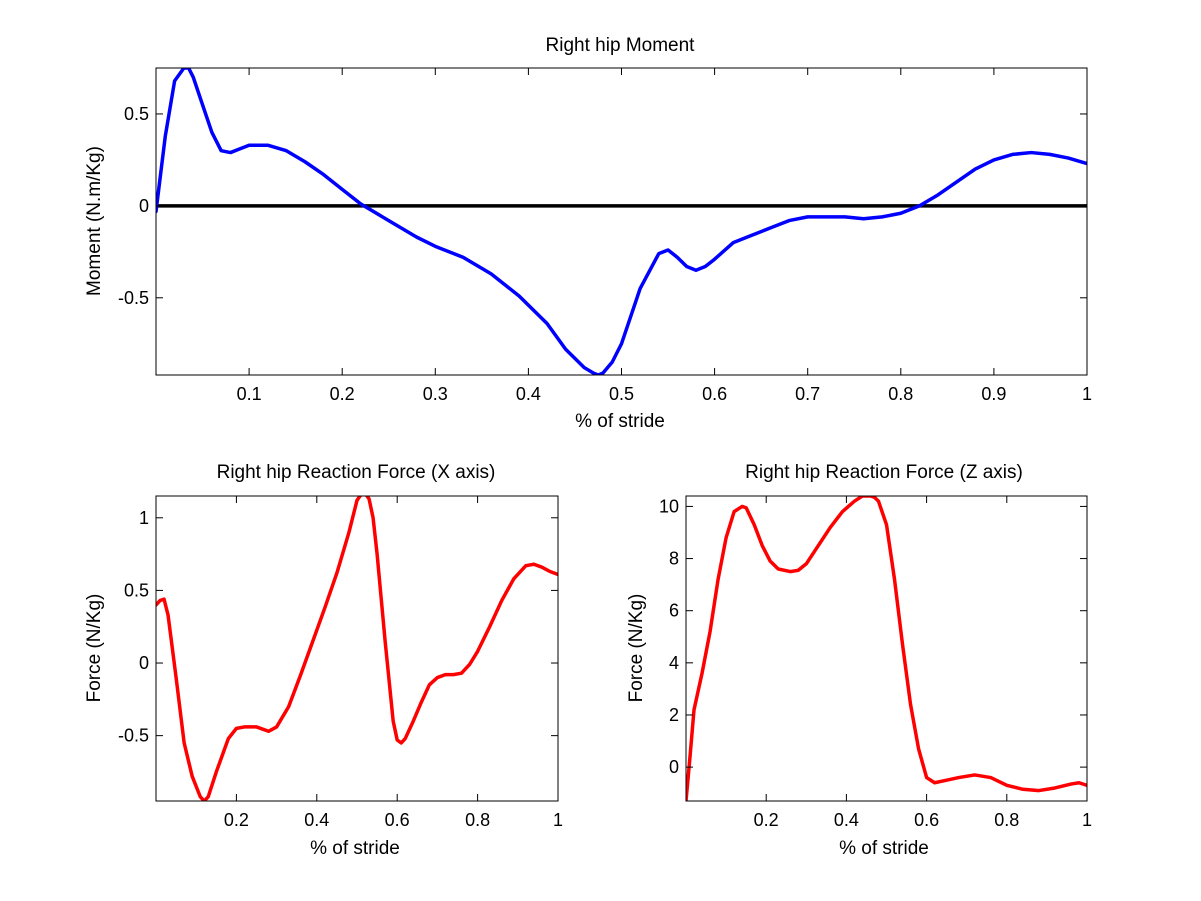 Image resolution: width=1201 pixels, height=901 pixels. Describe the element at coordinates (846, 820) in the screenshot. I see `force-z-chart-xtick-label: 0.4` at that location.